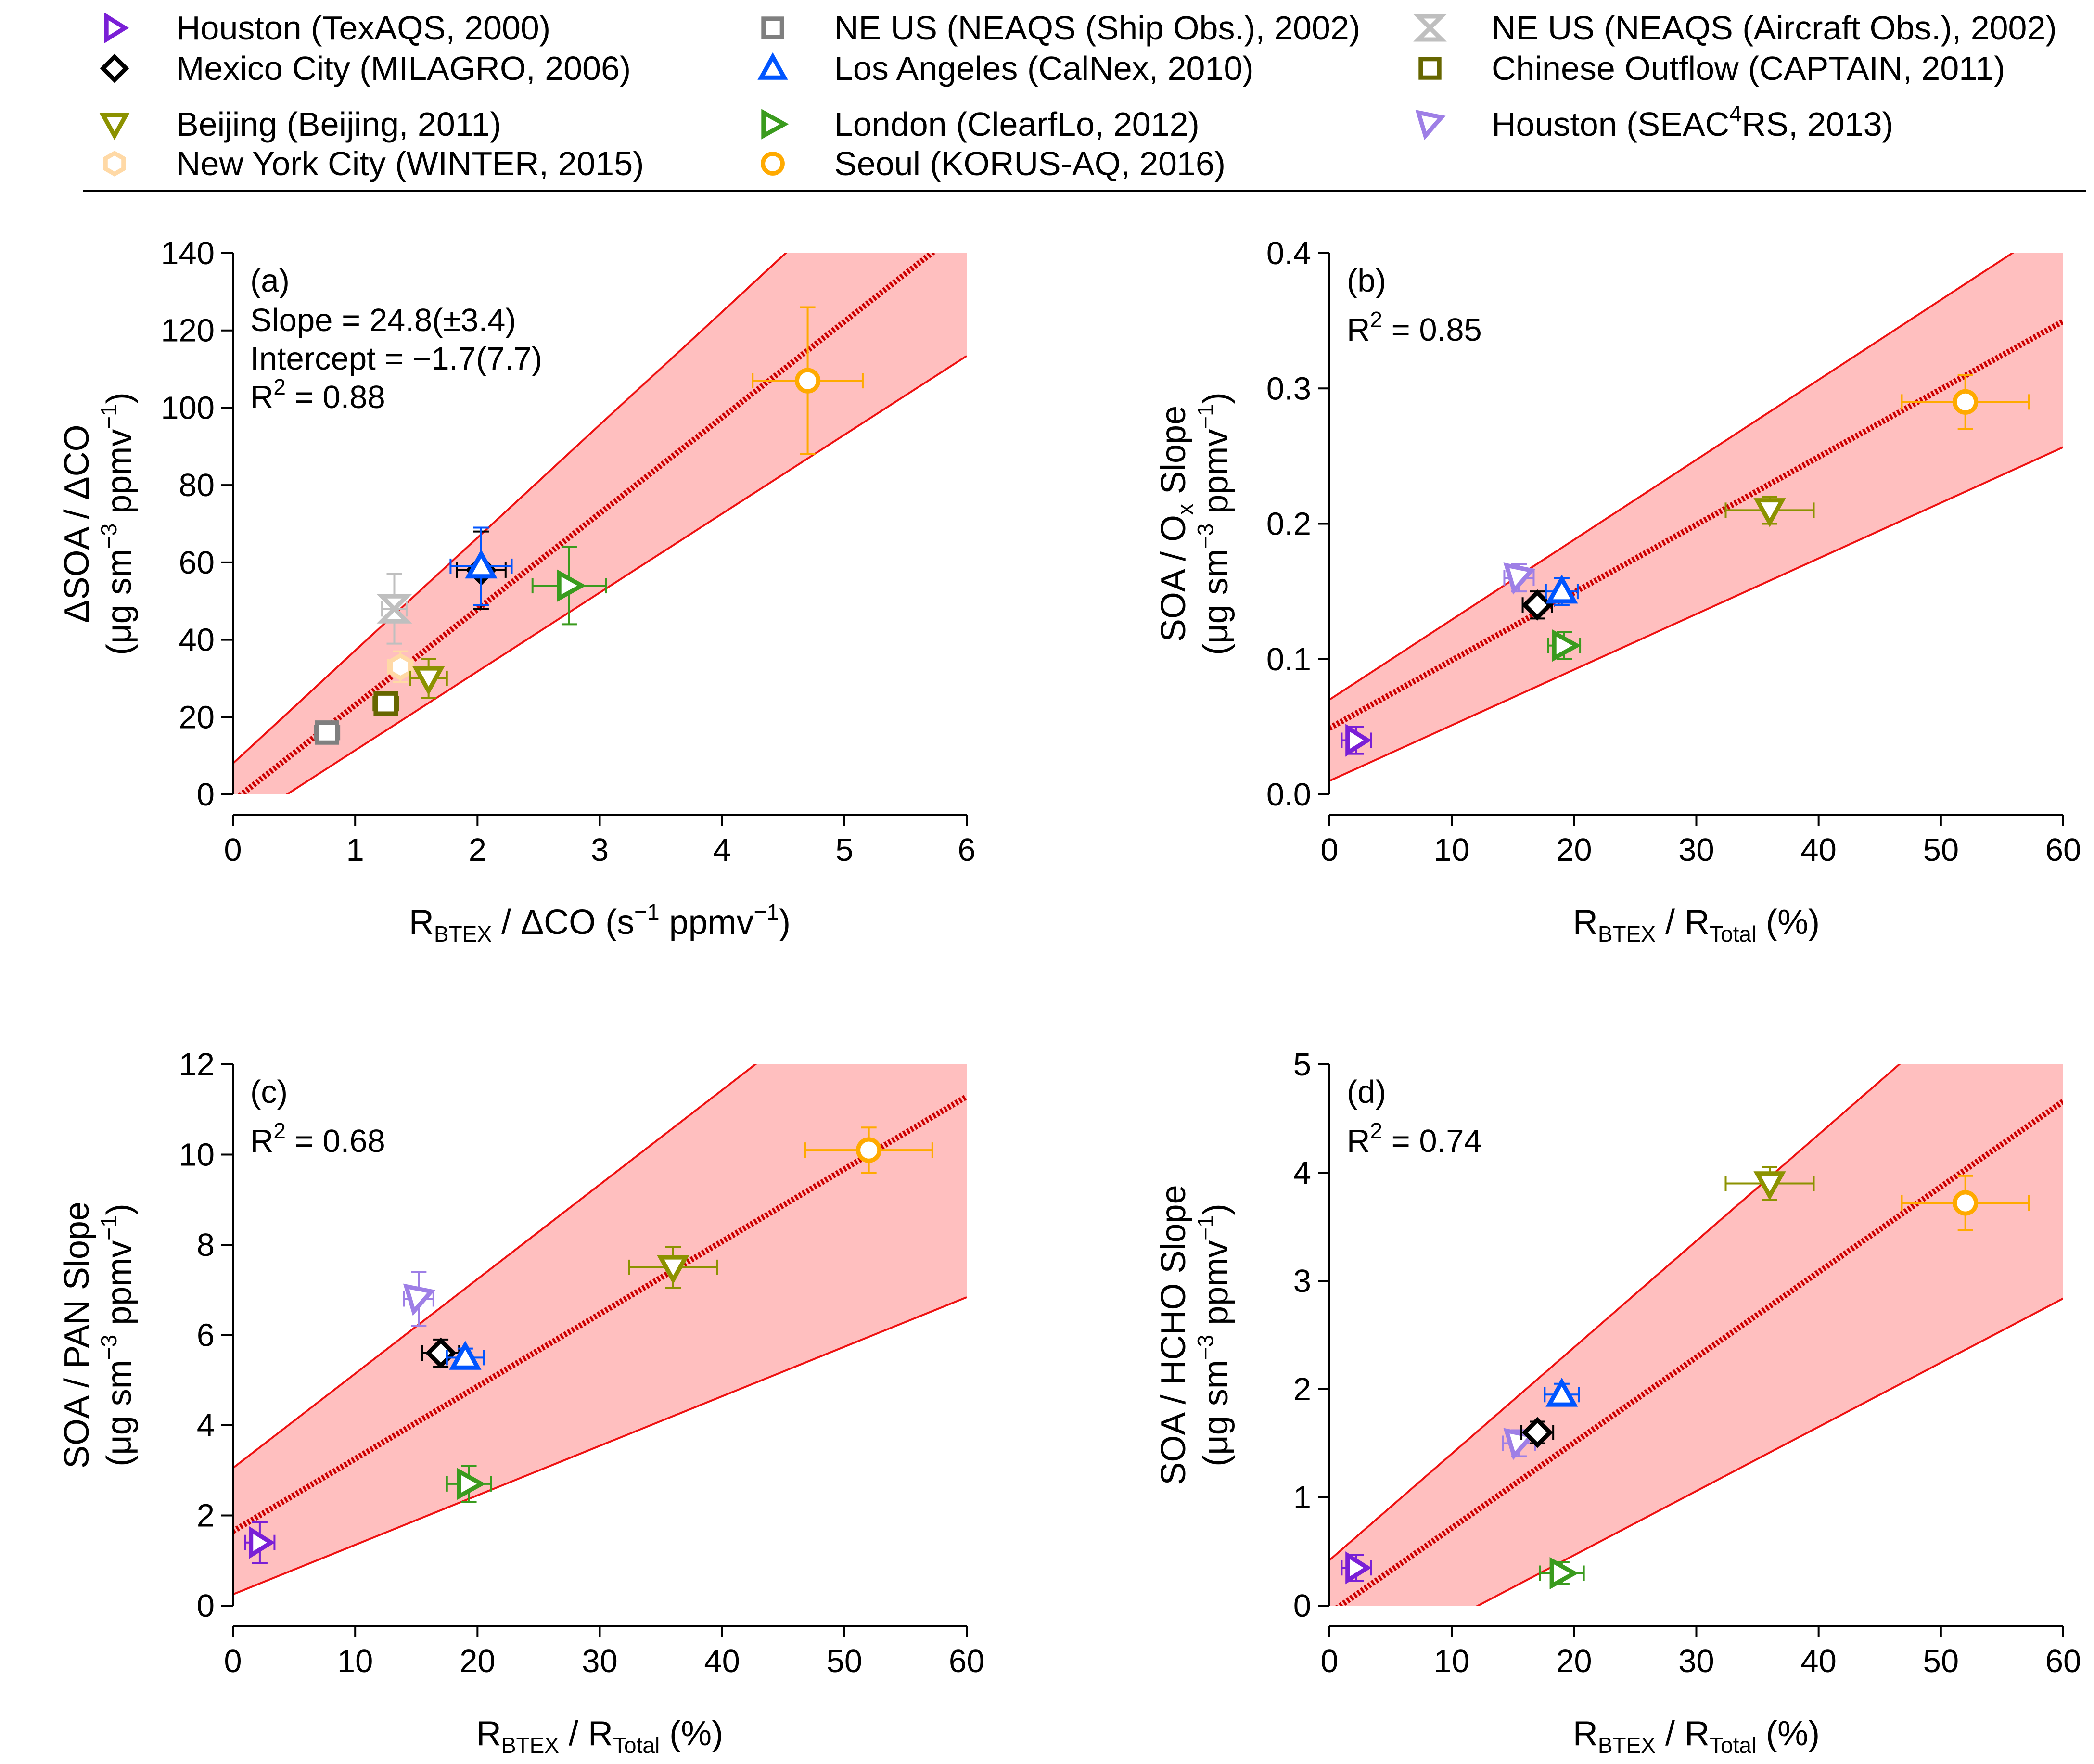 This screenshot has height=1764, width=2094. What do you see at coordinates (775, 124) in the screenshot?
I see `legend-marker-lon` at bounding box center [775, 124].